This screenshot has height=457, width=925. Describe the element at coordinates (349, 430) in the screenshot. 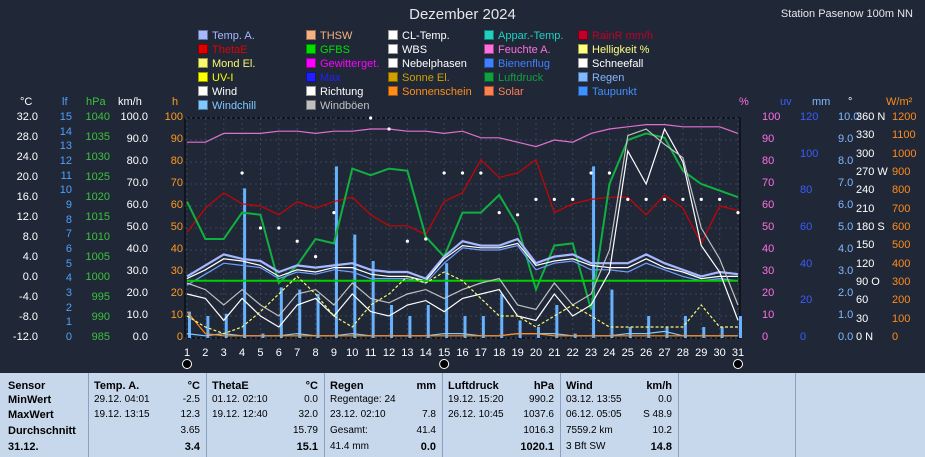

I see `stats-avg-text: Gesamt:` at that location.